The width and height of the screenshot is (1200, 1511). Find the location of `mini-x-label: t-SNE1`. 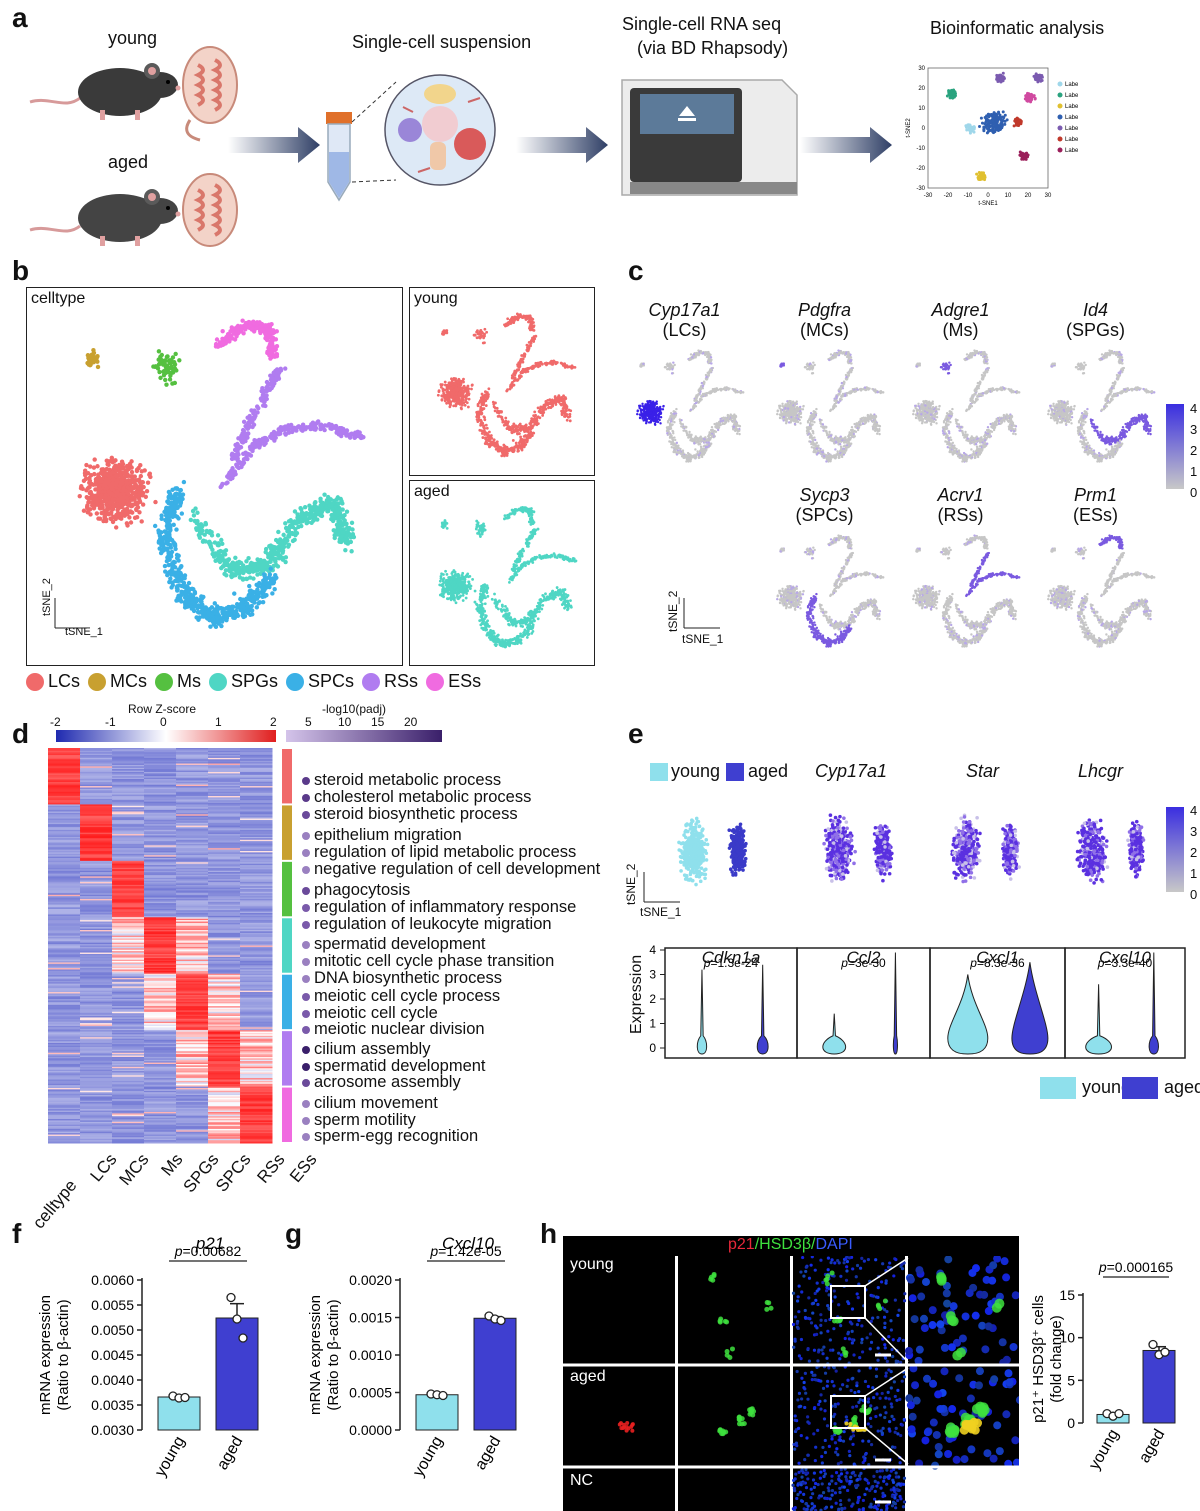

mini-x-label: t-SNE1 is located at coordinates (988, 204).